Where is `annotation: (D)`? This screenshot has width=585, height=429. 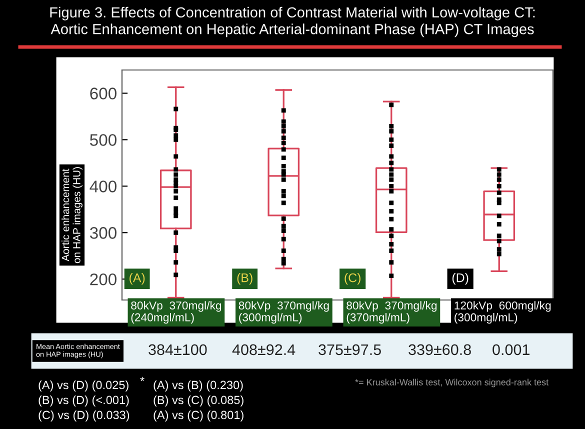
annotation: (D) is located at coordinates (460, 279).